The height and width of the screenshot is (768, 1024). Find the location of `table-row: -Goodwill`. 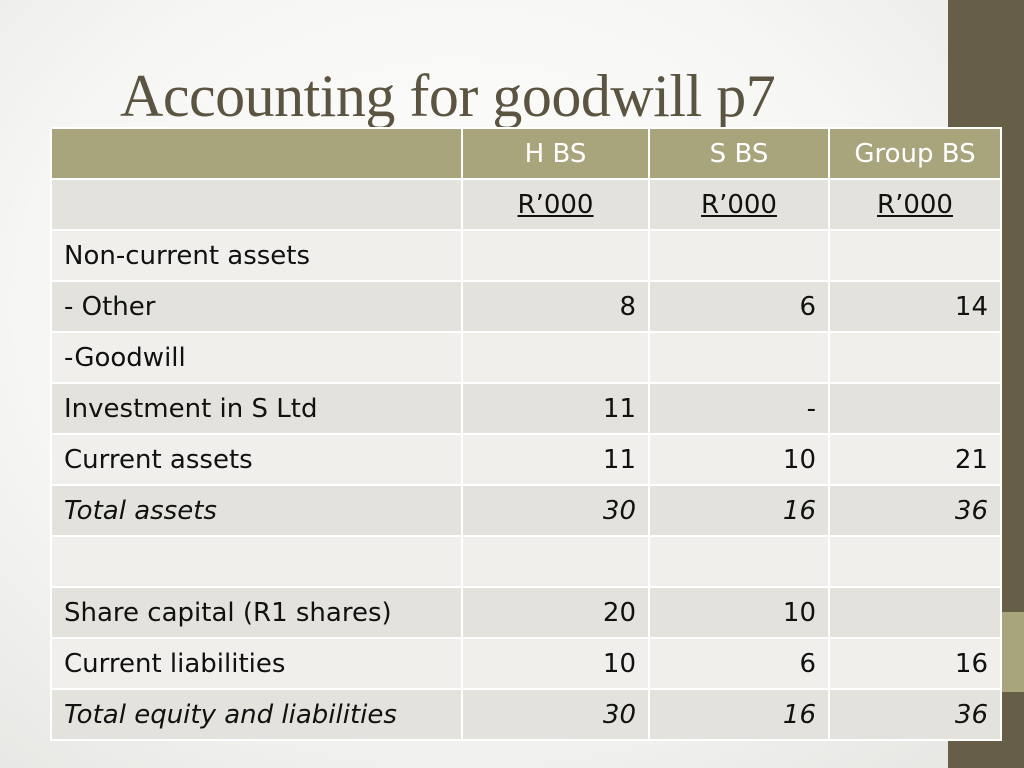

table-row: -Goodwill is located at coordinates (526, 358).